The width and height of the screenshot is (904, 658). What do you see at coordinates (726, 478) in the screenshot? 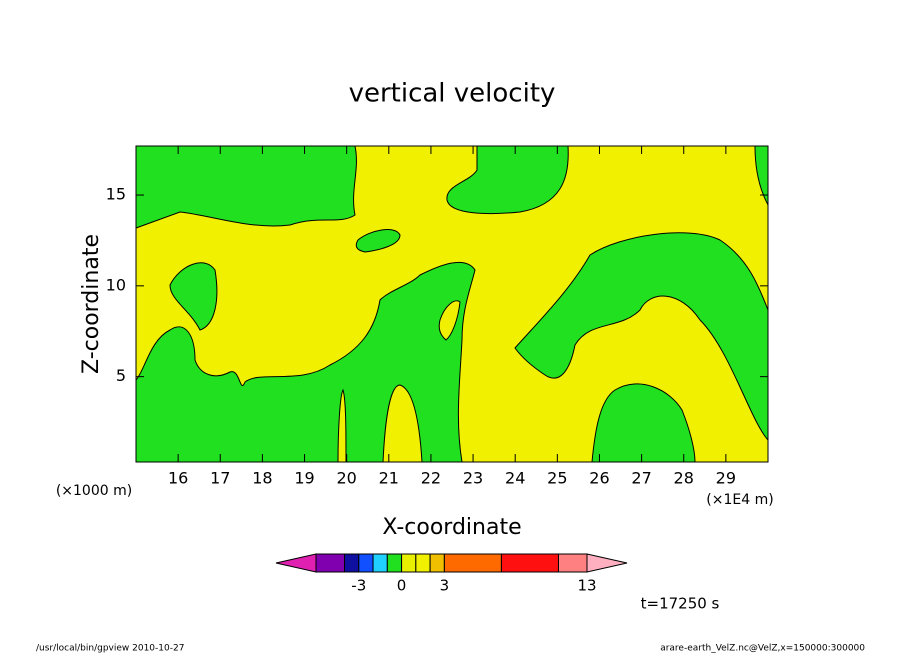
I see `x-tick-label: 29` at bounding box center [726, 478].